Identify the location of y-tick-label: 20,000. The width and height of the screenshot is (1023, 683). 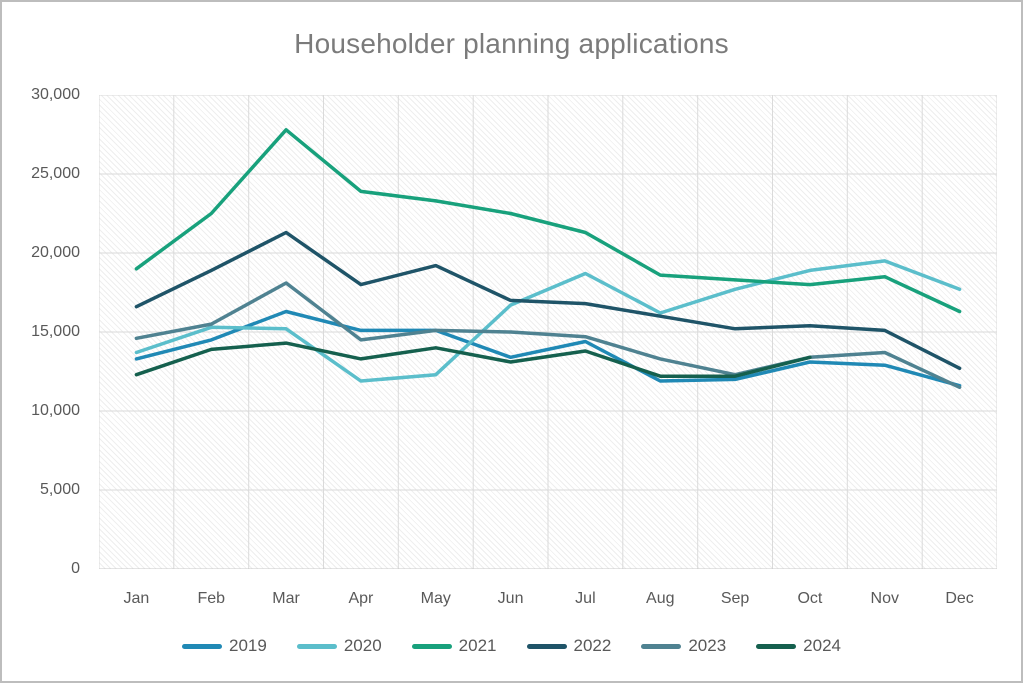
(55, 252).